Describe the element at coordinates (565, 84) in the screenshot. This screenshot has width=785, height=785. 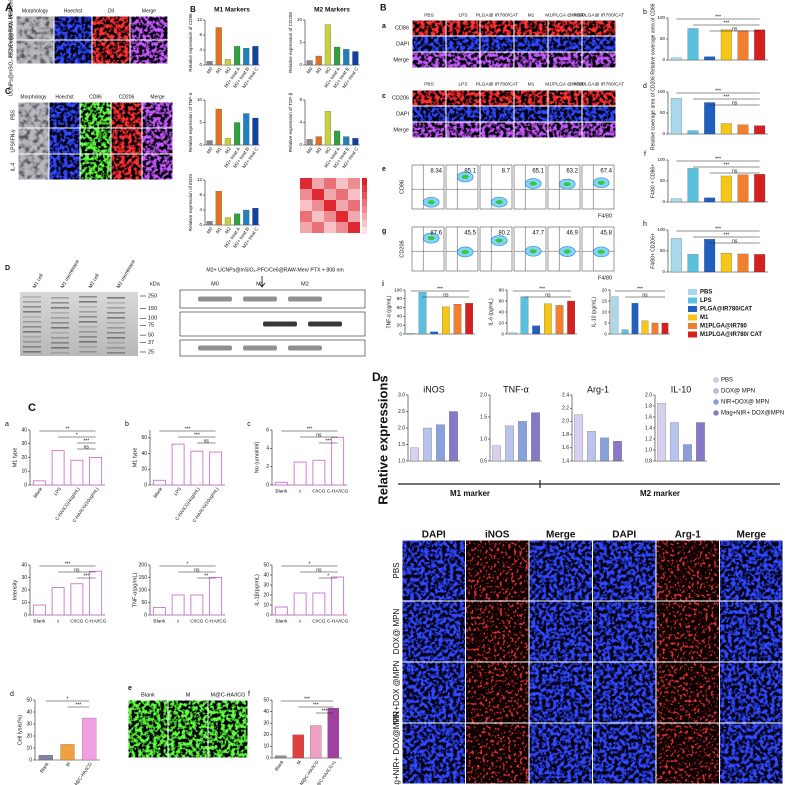
I see `column-label: M1/PLGA @IR780` at that location.